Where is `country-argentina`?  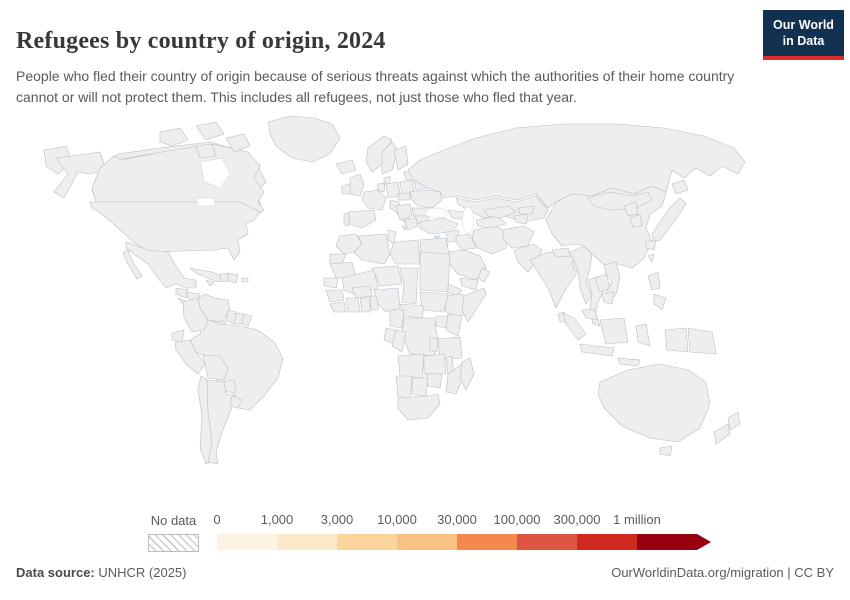
country-argentina is located at coordinates (221, 422).